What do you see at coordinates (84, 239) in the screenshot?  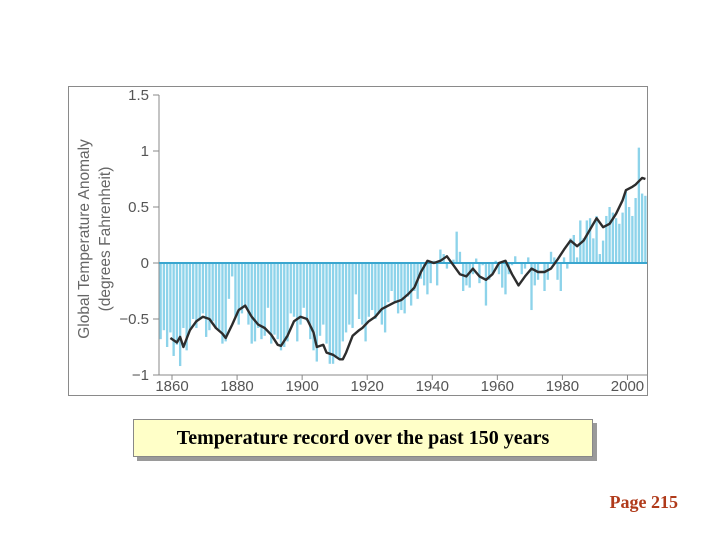 I see `y-axis-label-line-1: Global Temperature Anomaly` at bounding box center [84, 239].